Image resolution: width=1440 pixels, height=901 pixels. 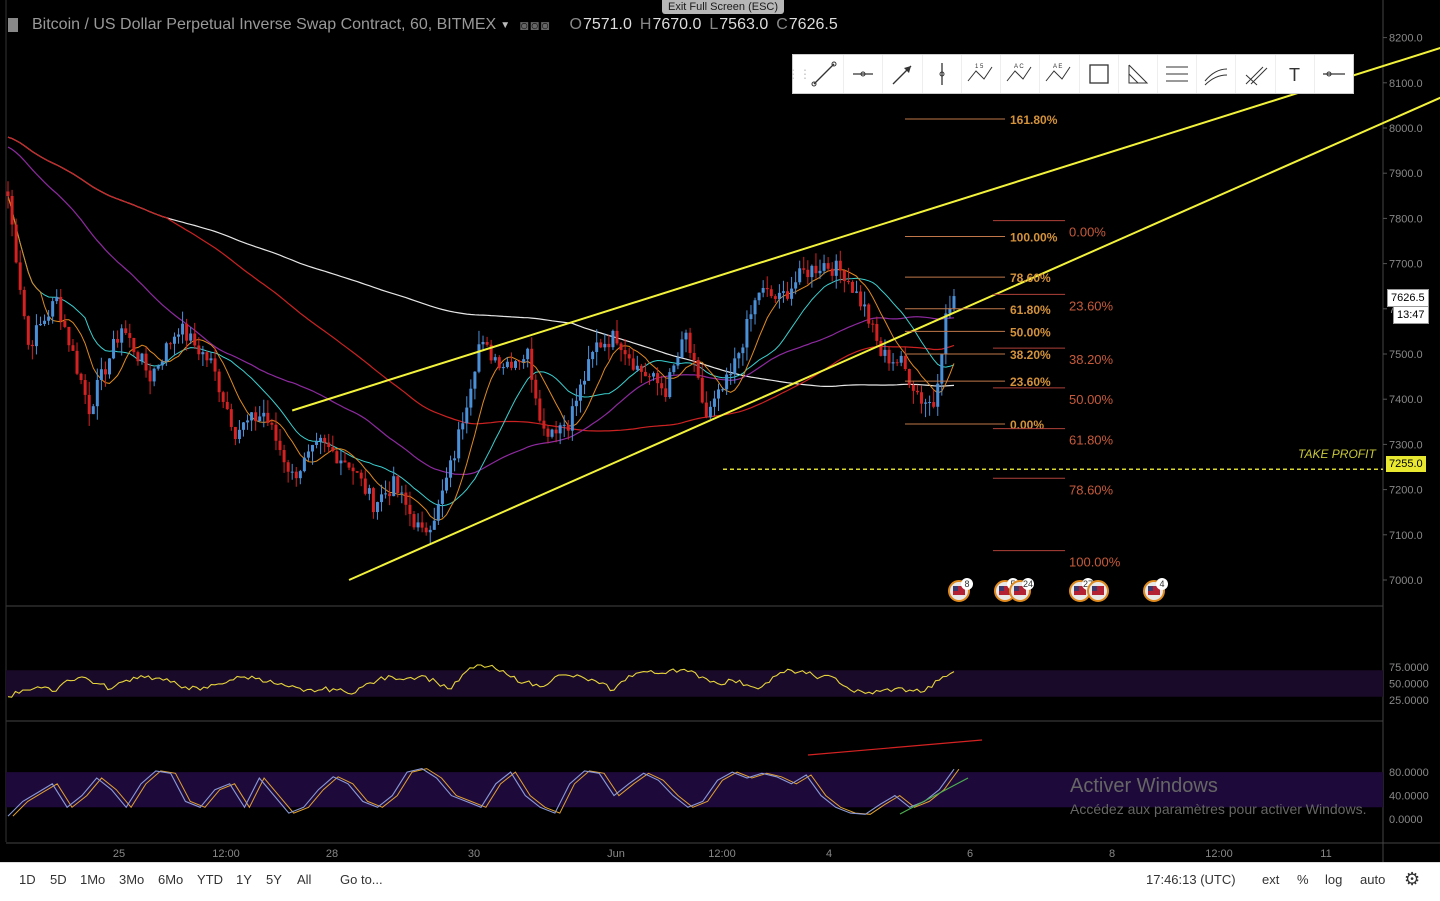 What do you see at coordinates (1256, 74) in the screenshot?
I see `pitchfork-icon` at bounding box center [1256, 74].